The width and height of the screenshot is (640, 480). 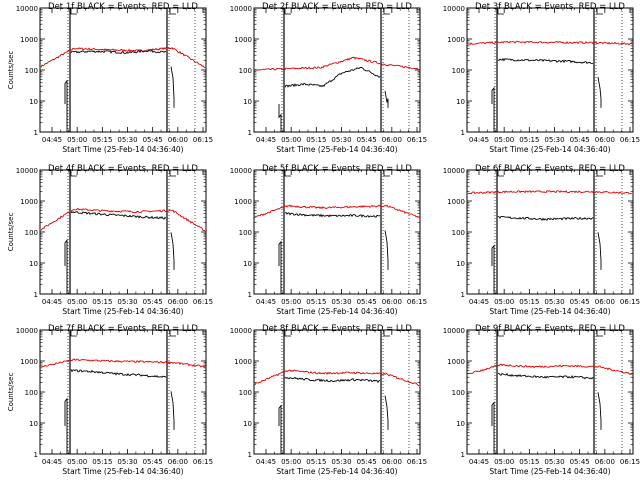 I want to click on chart-title: Det 6f BLACK = Events, RED = LLD, so click(x=550, y=169).